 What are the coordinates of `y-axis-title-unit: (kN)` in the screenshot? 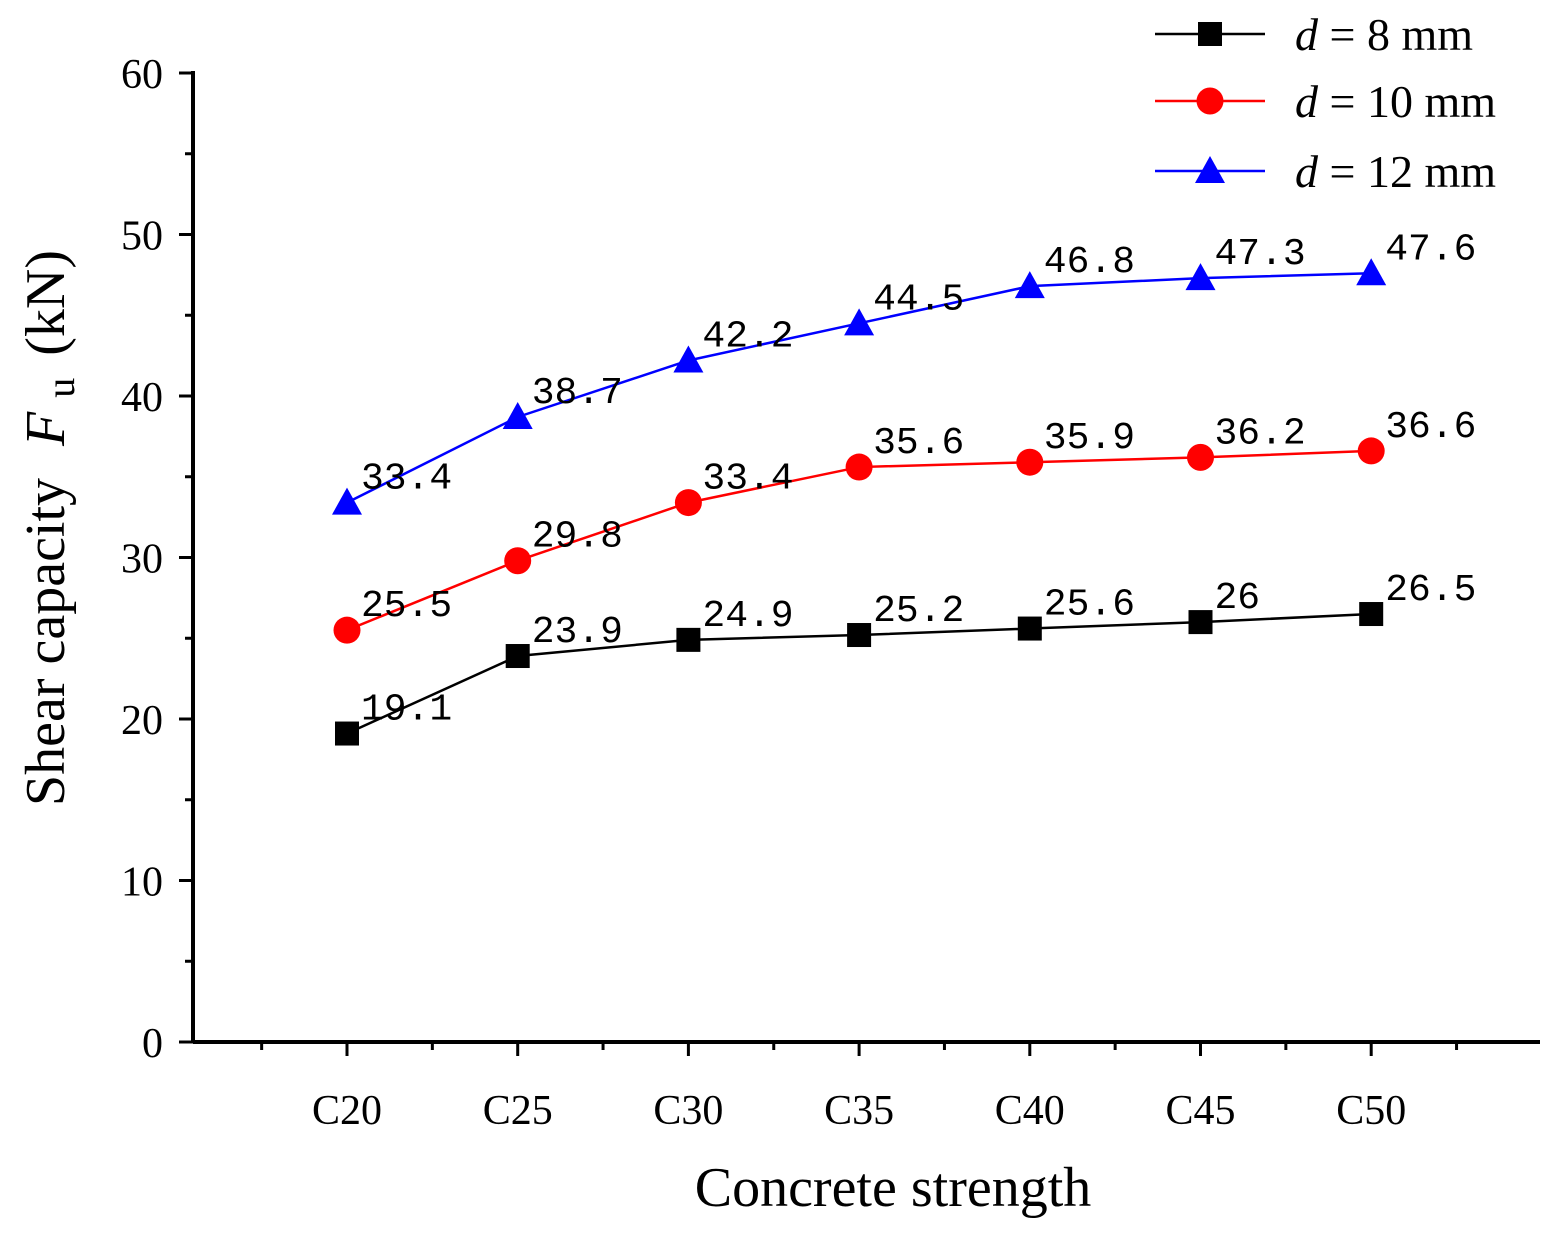 It's located at (46, 303).